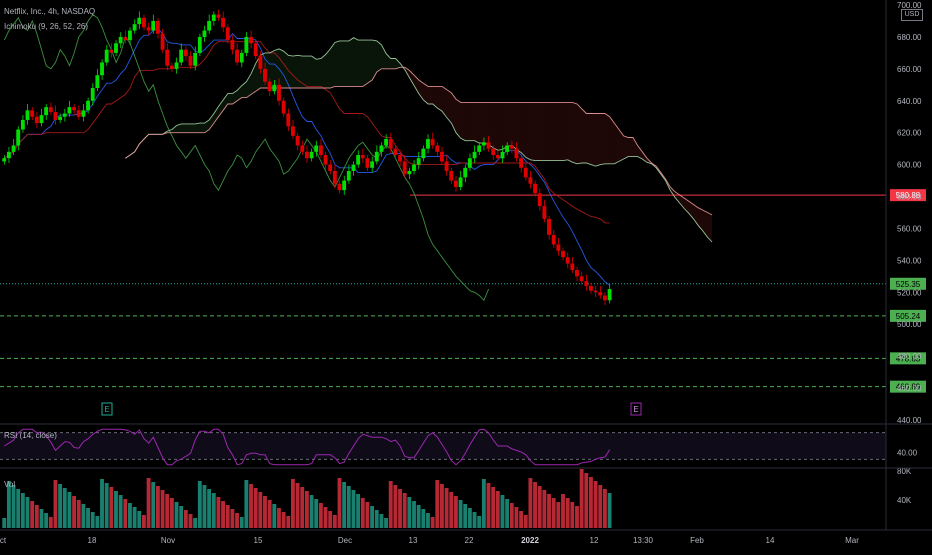 This screenshot has width=932, height=555. What do you see at coordinates (908, 387) in the screenshot?
I see `level-badge-label: 460.89` at bounding box center [908, 387].